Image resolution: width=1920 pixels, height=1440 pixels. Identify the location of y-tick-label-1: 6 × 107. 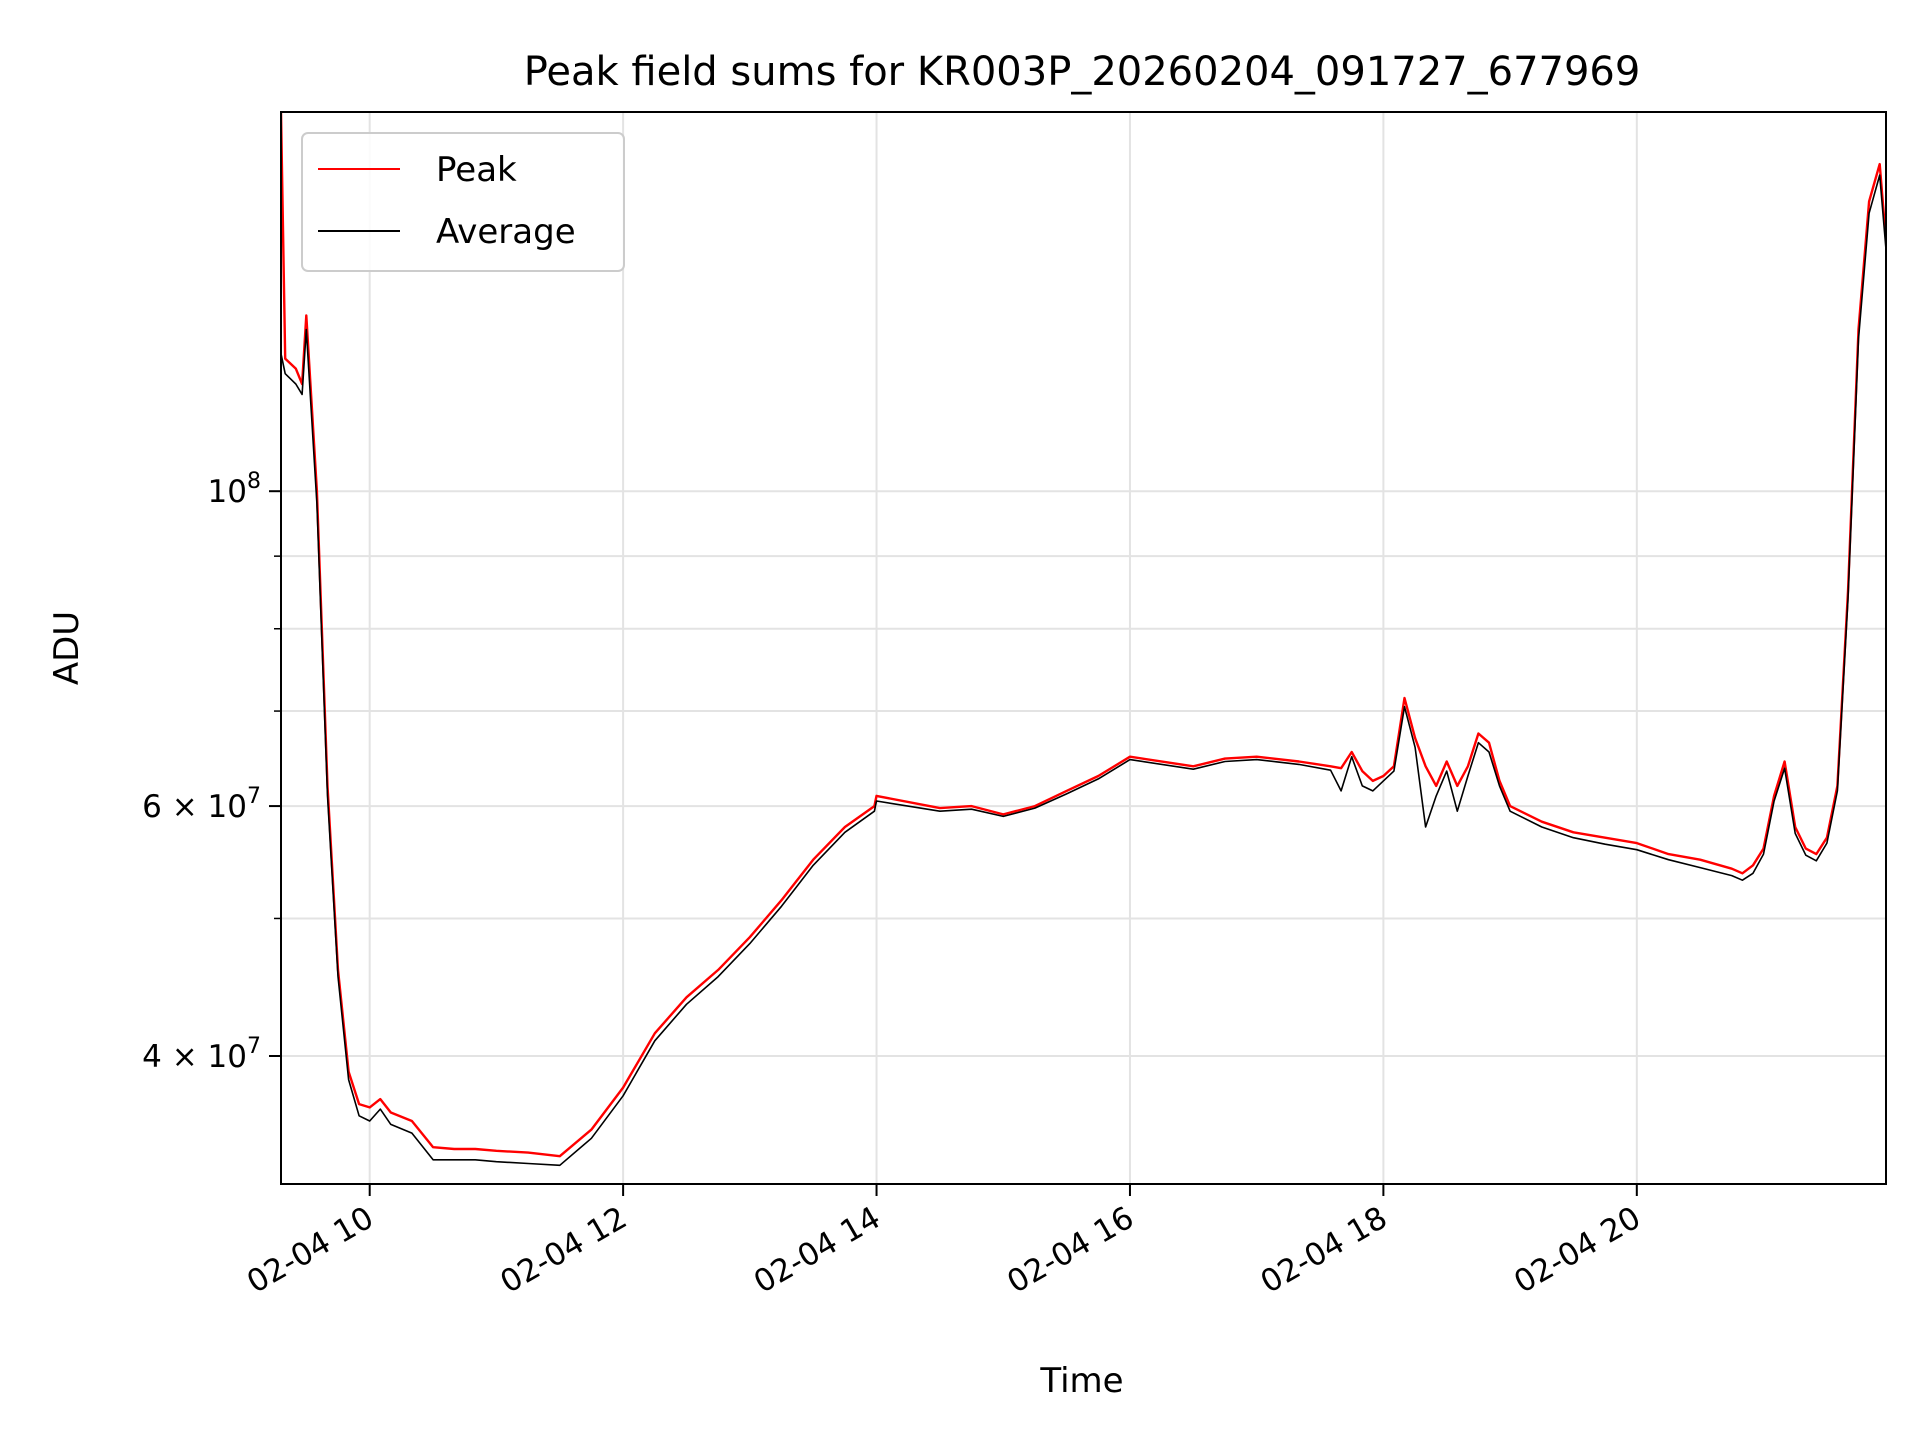
(201, 804).